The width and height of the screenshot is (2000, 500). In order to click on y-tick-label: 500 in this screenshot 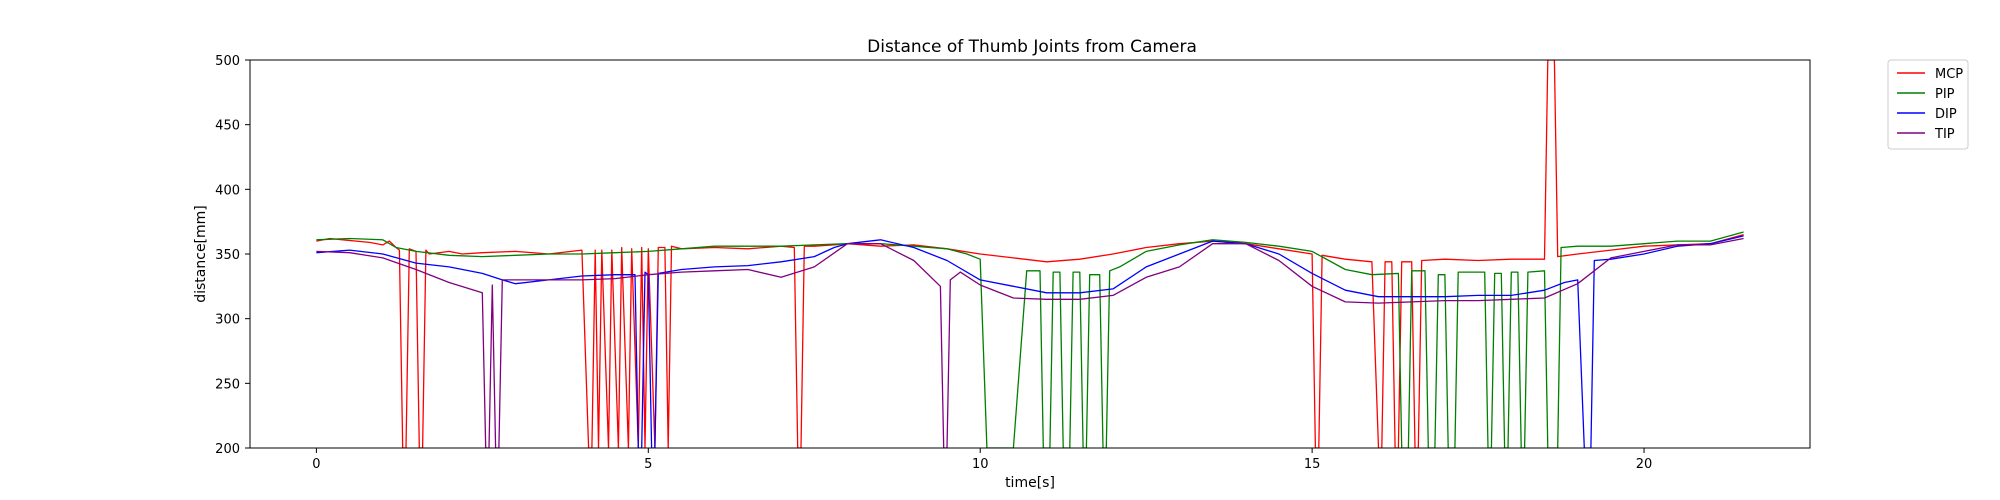, I will do `click(227, 61)`.